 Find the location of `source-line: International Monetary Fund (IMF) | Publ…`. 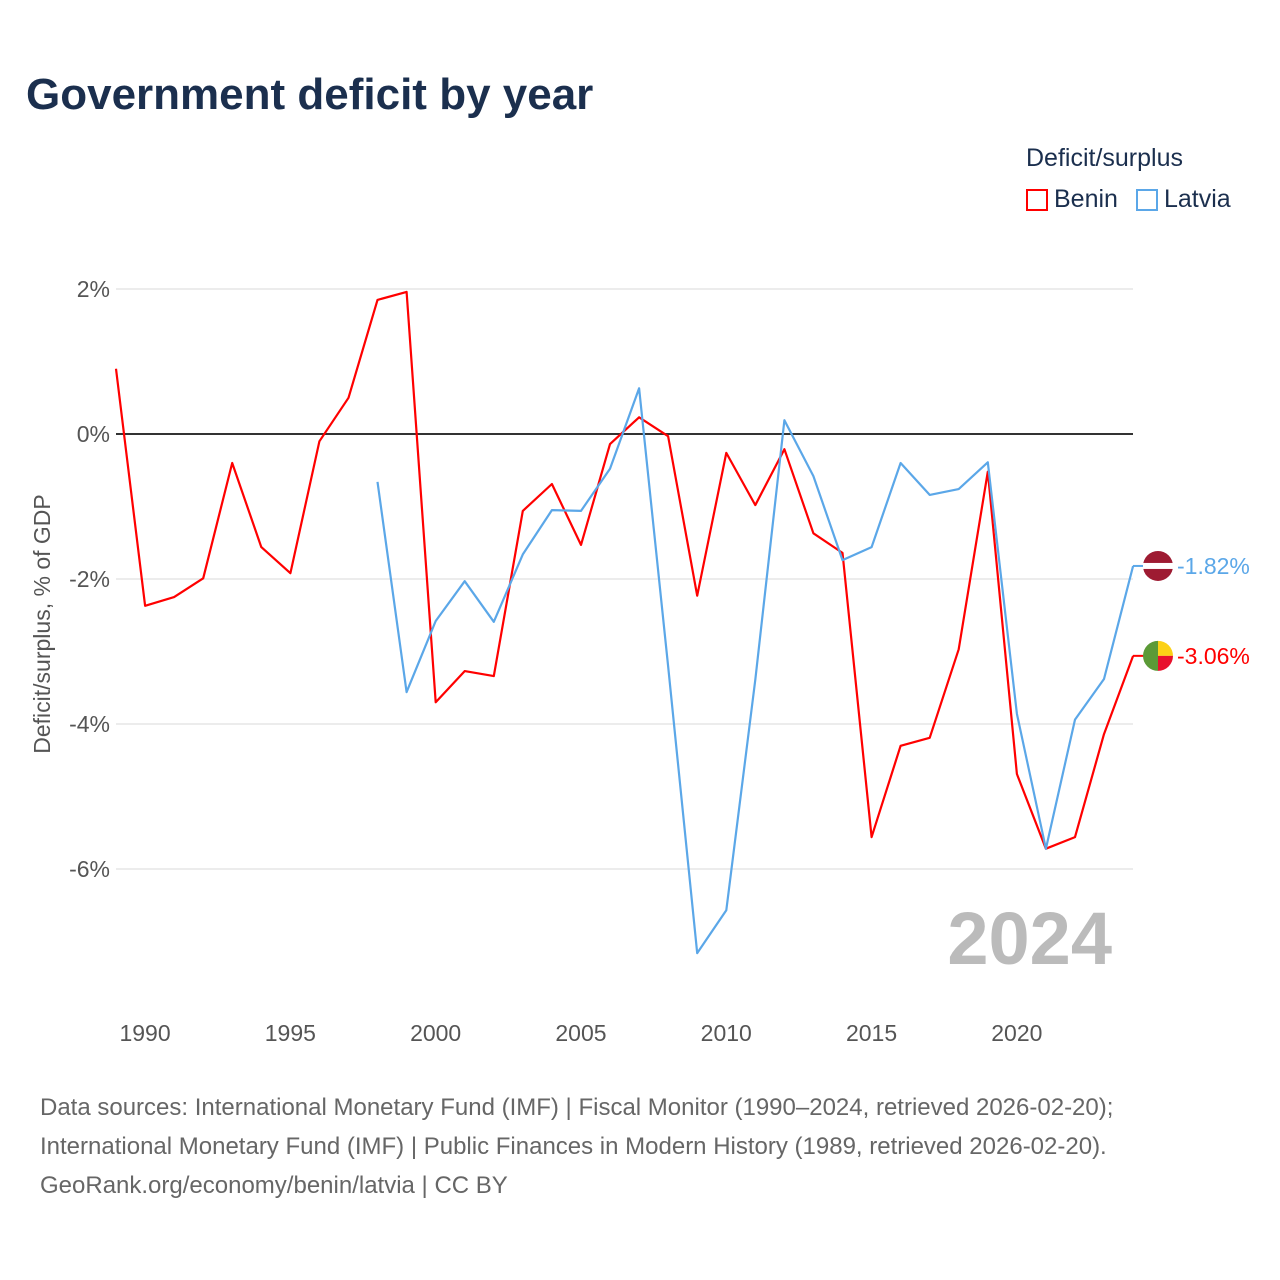

source-line: International Monetary Fund (IMF) | Publ… is located at coordinates (573, 1146).